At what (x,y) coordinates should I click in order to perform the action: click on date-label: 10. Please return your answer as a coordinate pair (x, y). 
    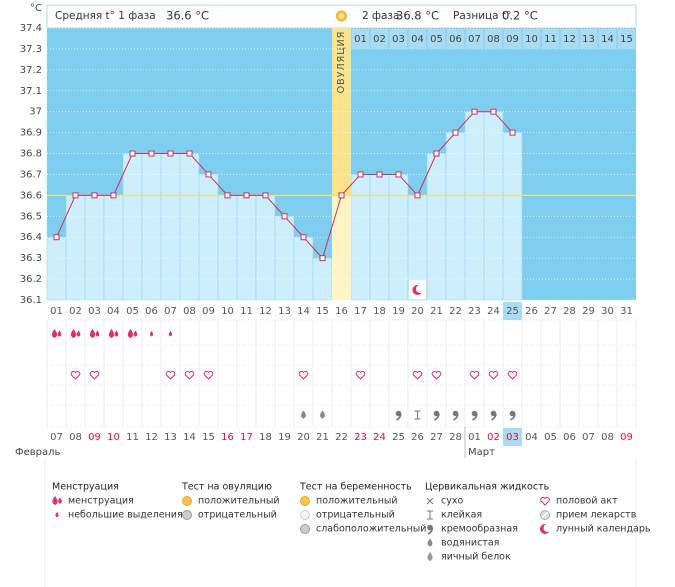
    Looking at the image, I should click on (113, 437).